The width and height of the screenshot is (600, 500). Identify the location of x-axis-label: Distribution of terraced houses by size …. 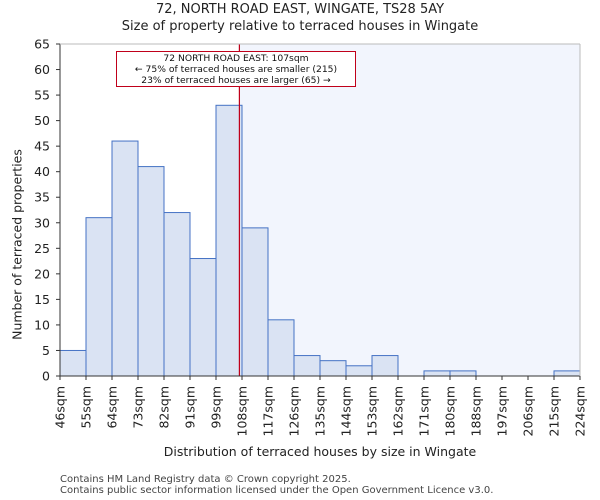
(320, 451).